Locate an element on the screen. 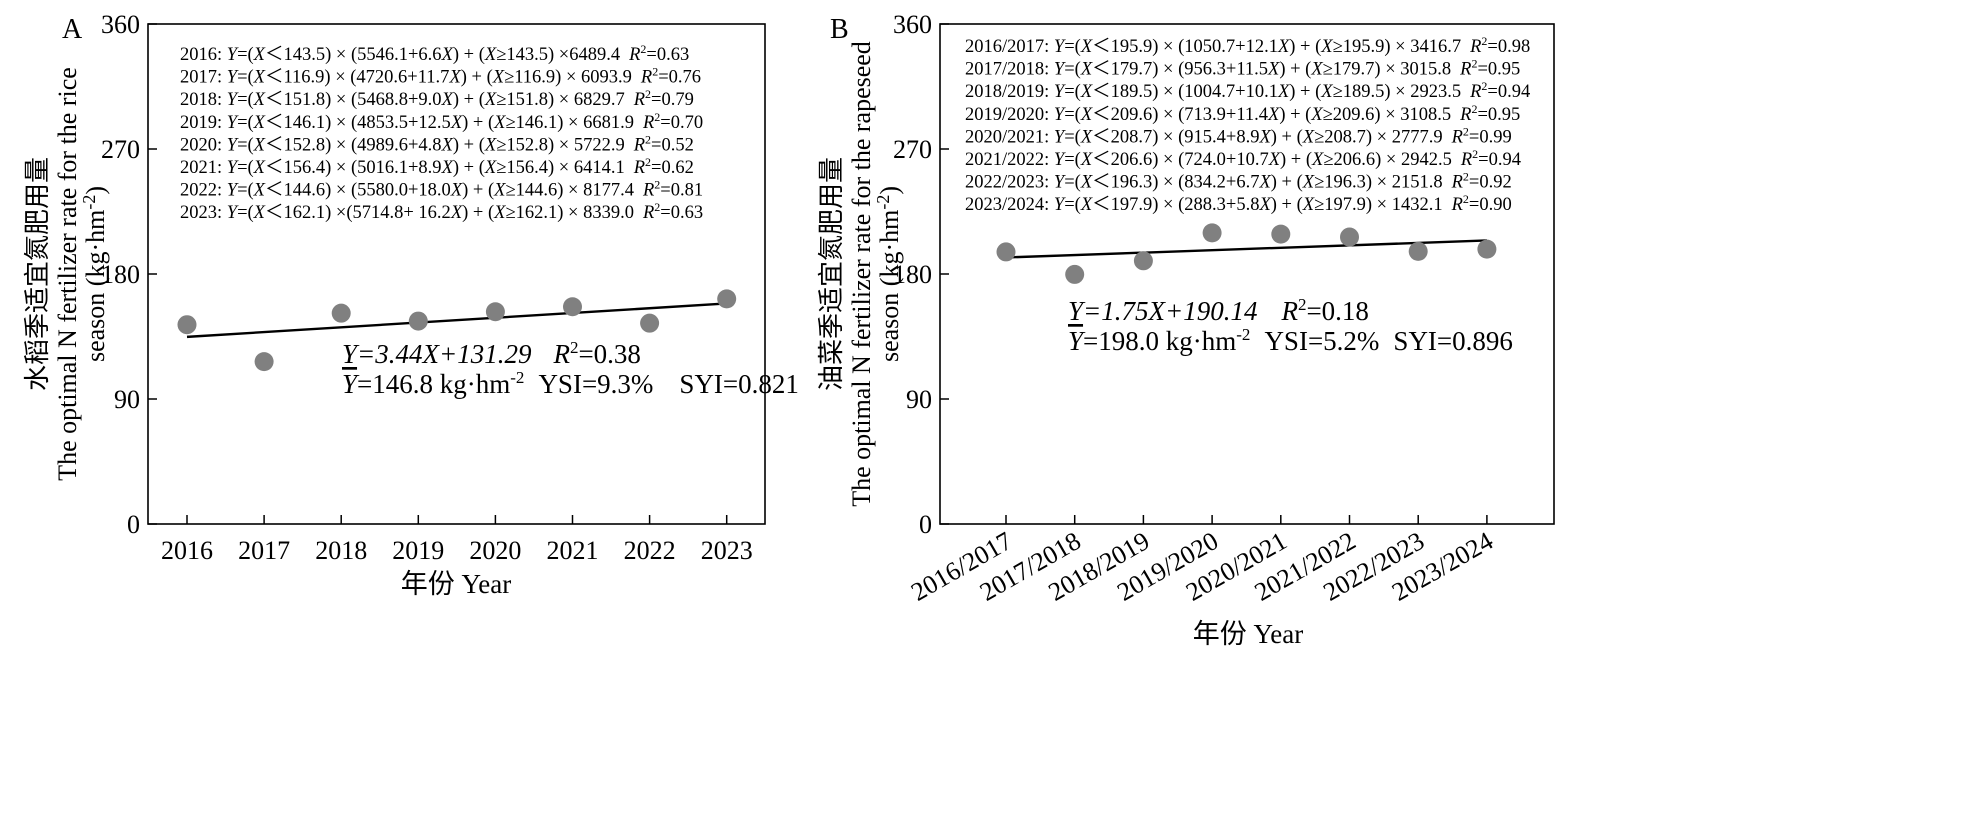  panel-b-ylabel-en-line2: season (kg·hm-2) is located at coordinates (888, 274).